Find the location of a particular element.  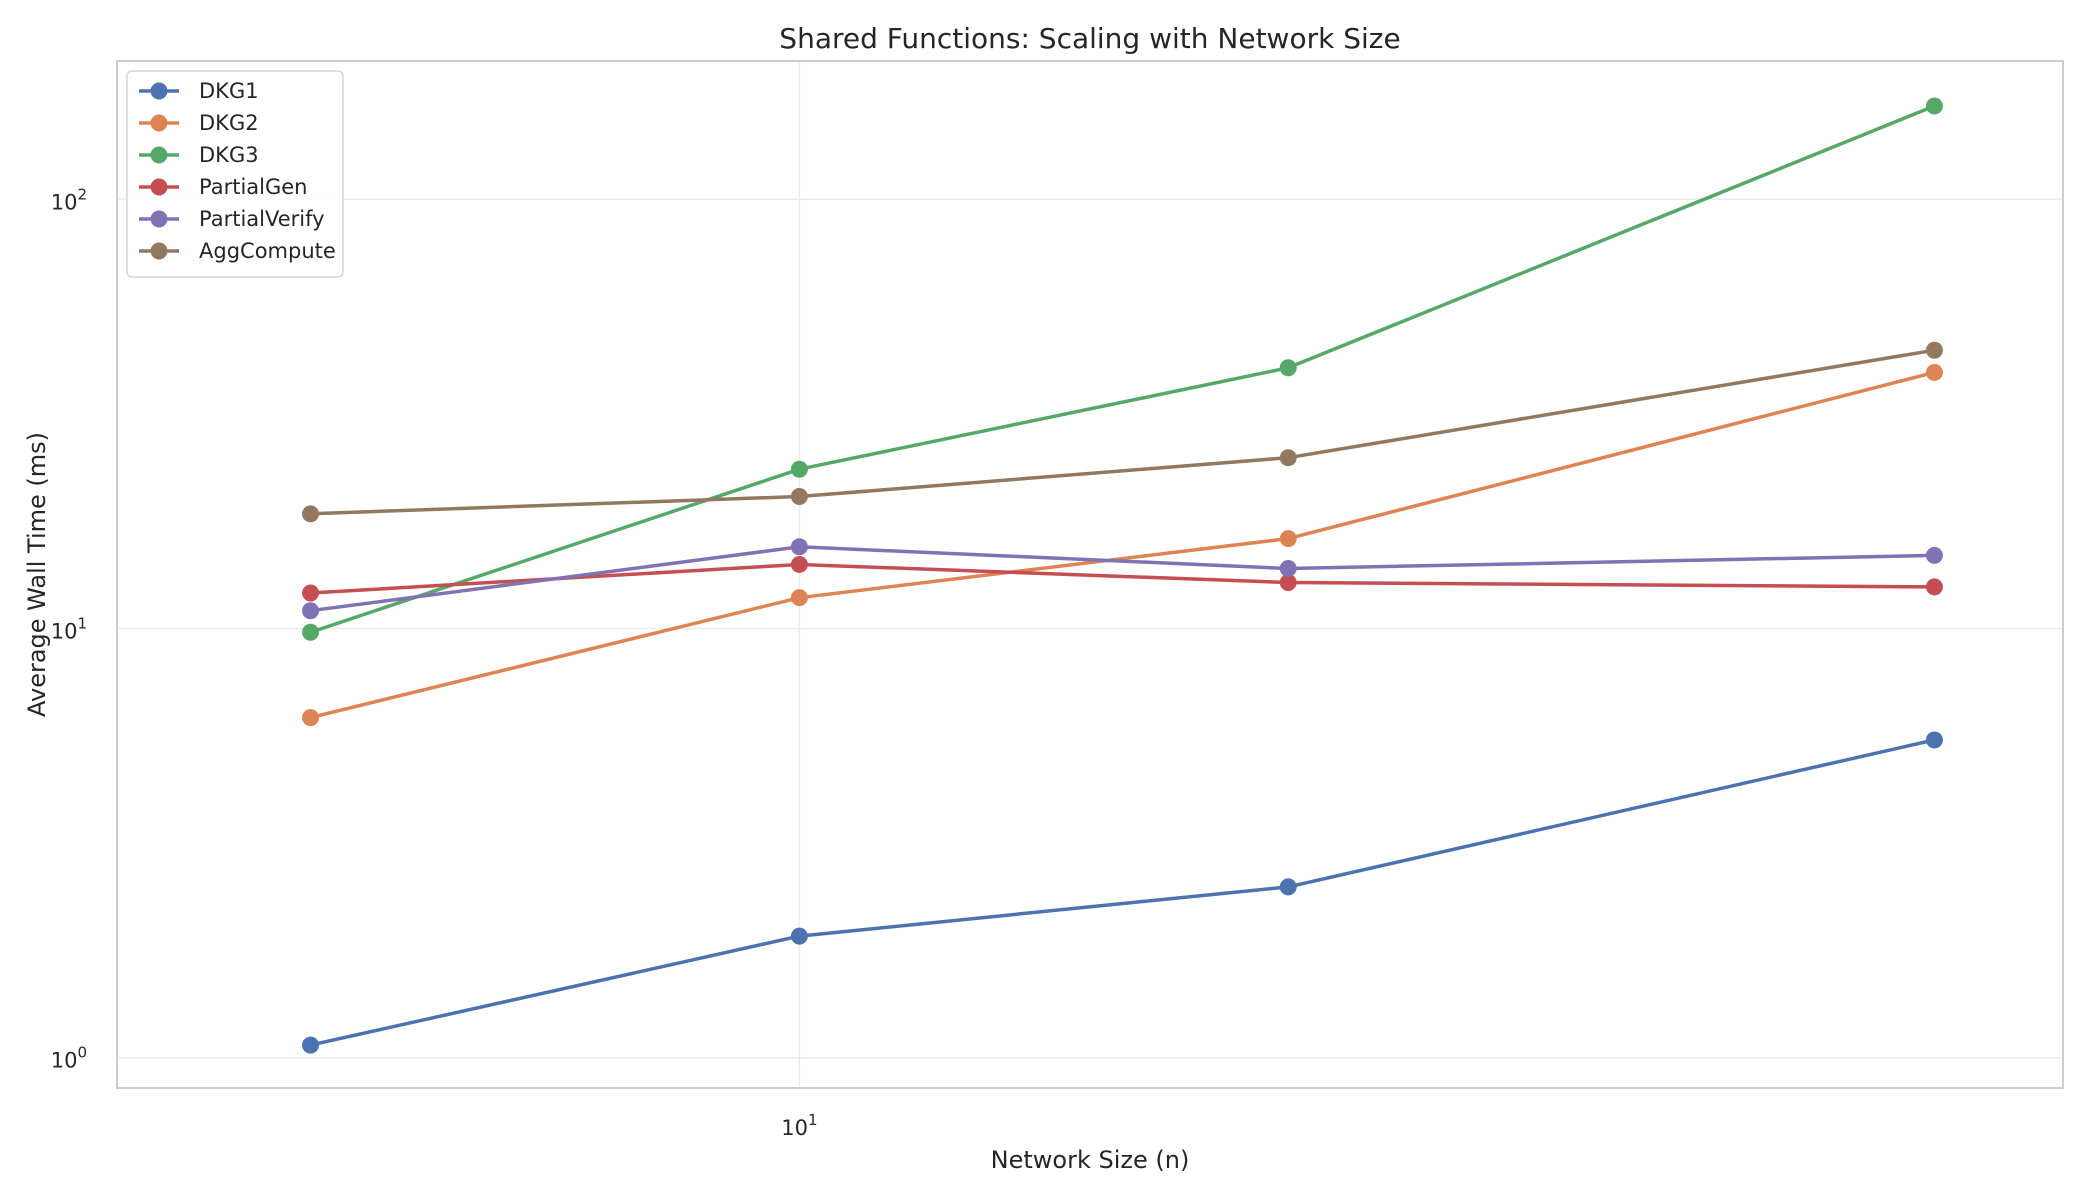

legend-label: AggCompute is located at coordinates (267, 251).